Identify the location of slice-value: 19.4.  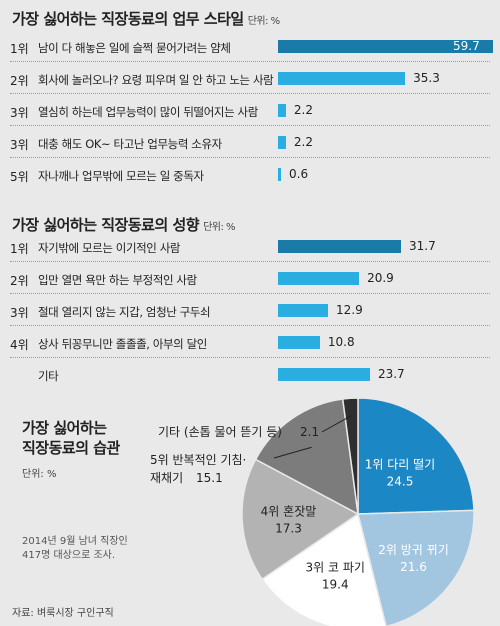
(335, 585).